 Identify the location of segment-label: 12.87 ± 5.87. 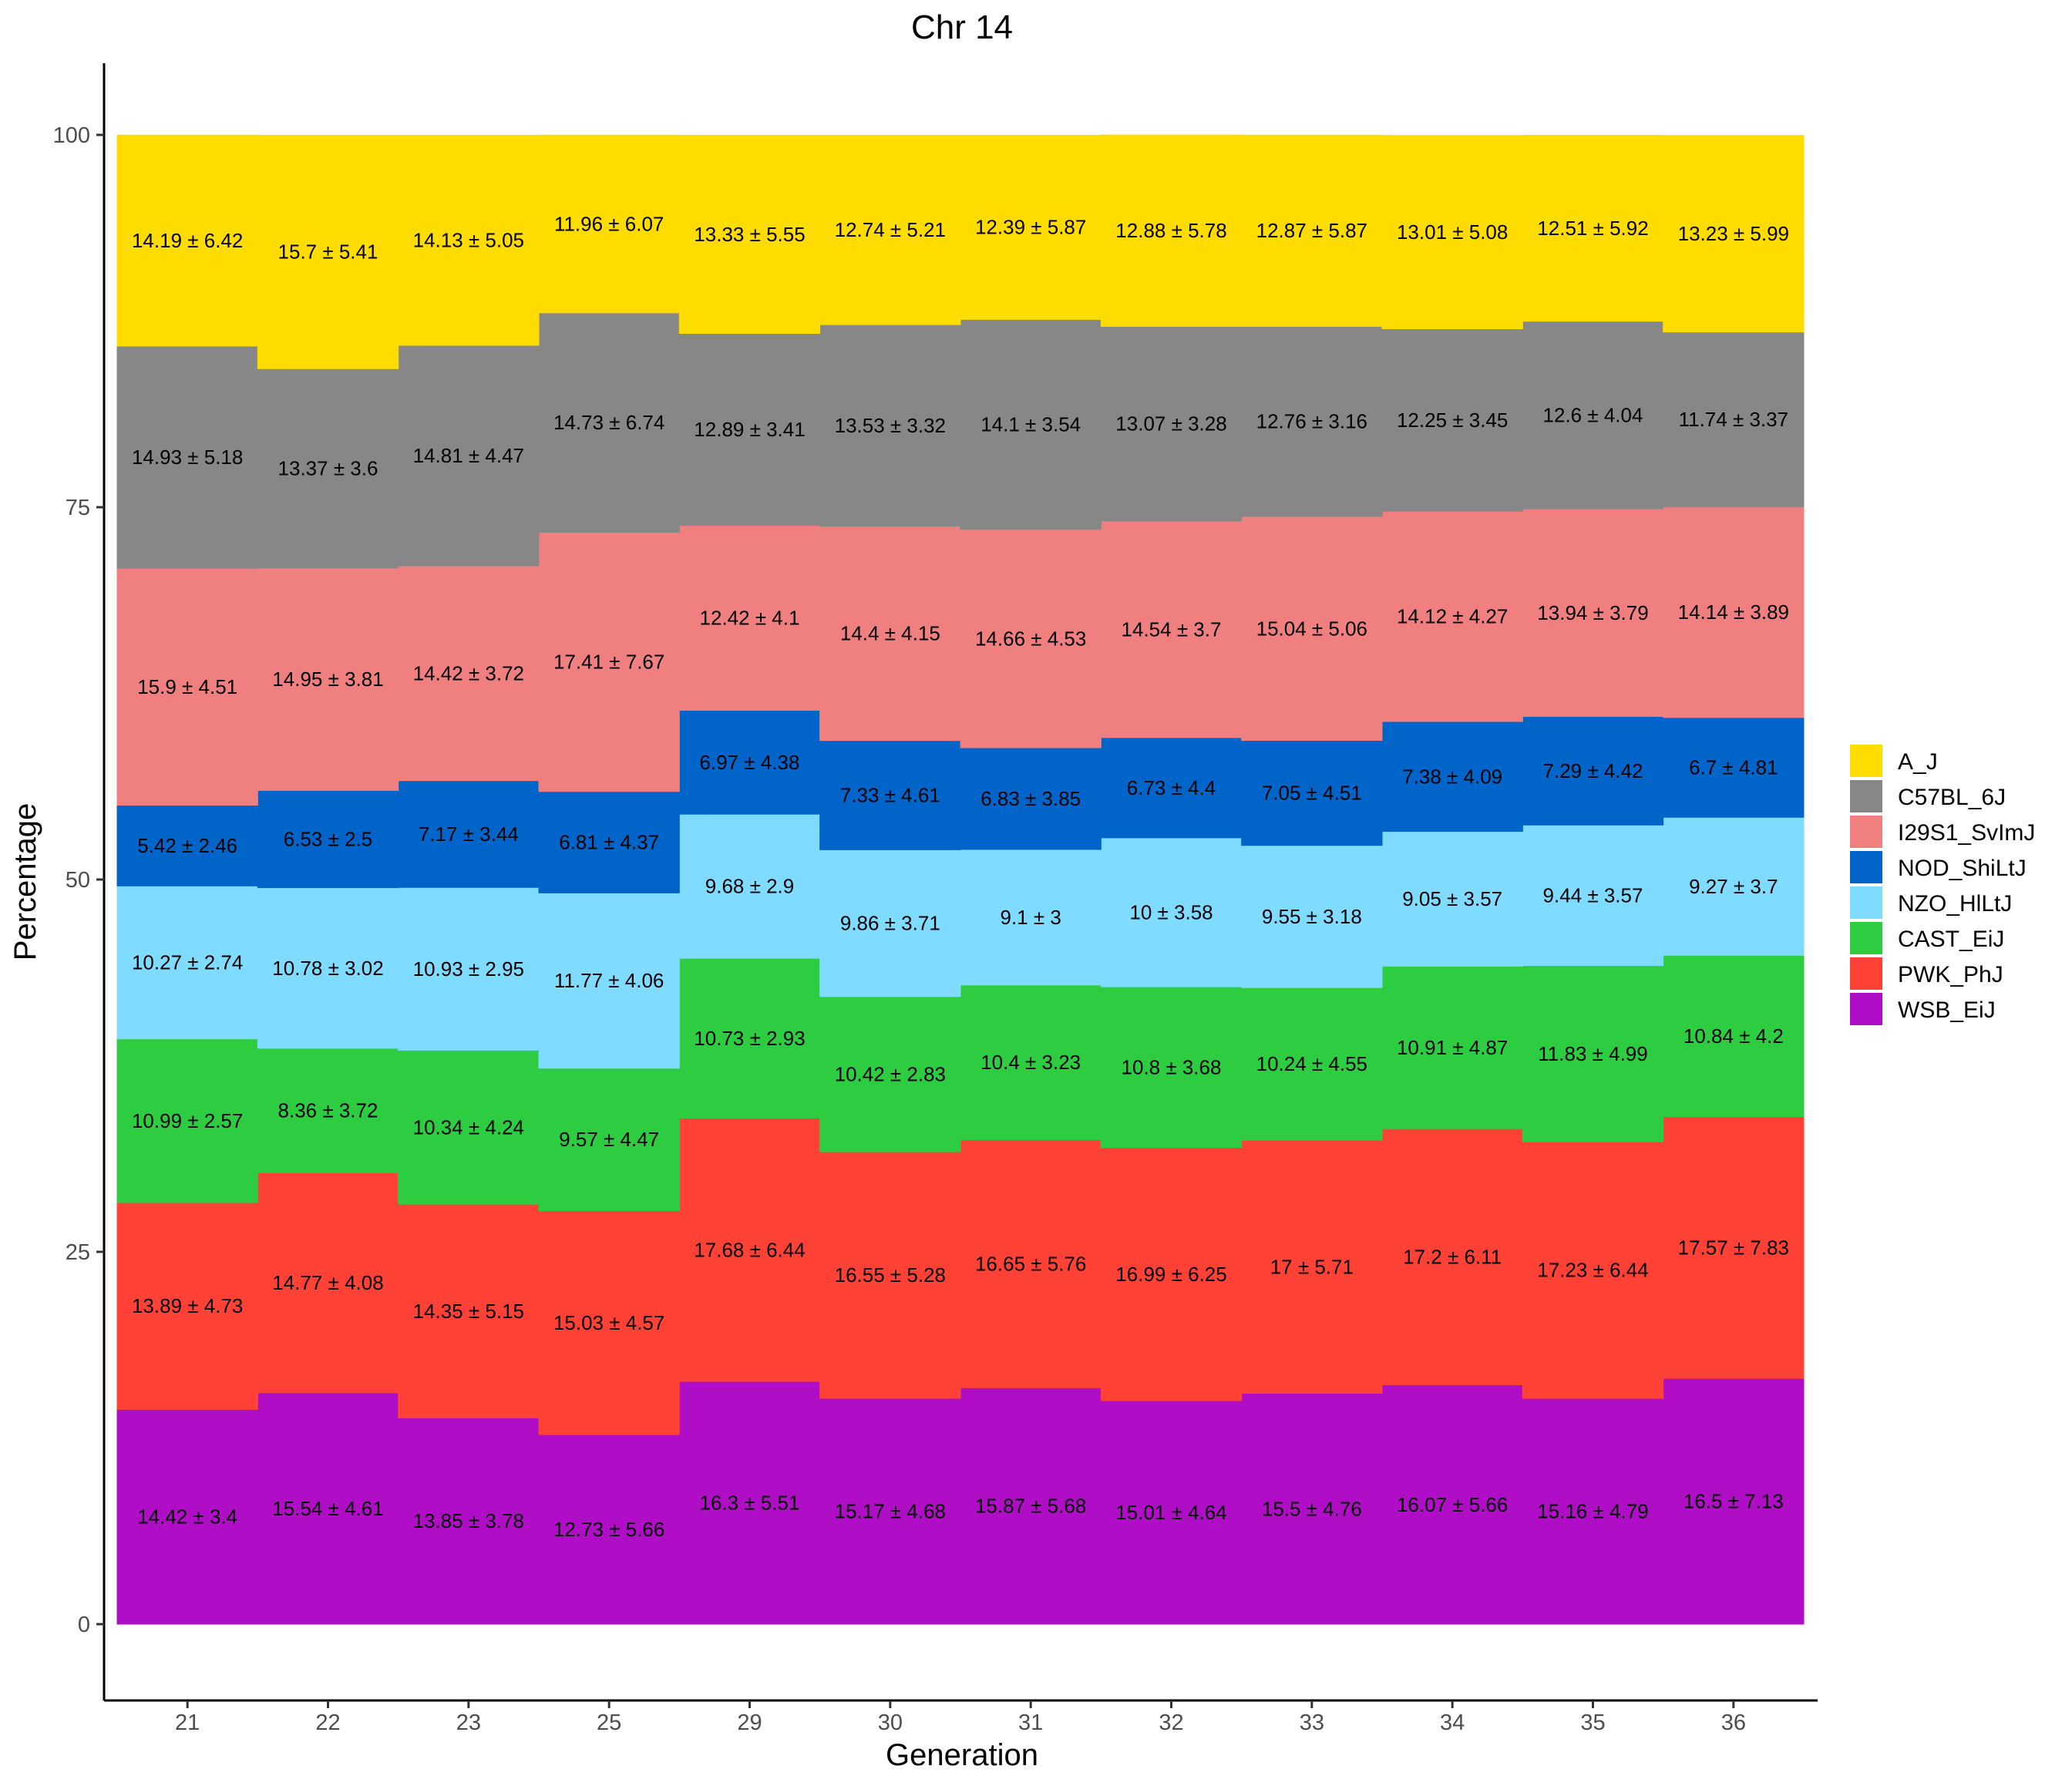
(1311, 231).